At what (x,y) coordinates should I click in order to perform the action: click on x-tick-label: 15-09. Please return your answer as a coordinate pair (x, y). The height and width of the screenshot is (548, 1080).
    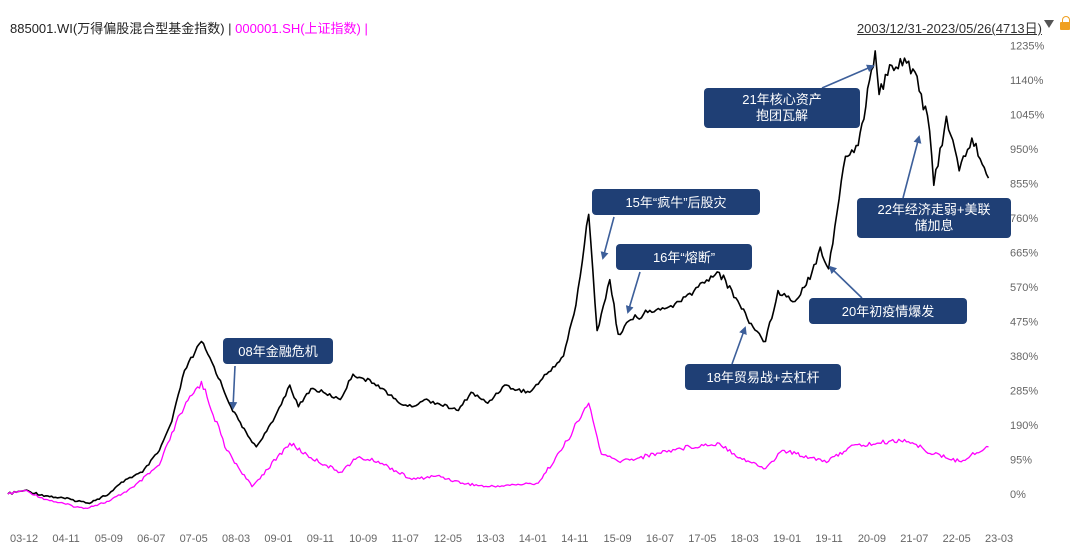
    Looking at the image, I should click on (617, 539).